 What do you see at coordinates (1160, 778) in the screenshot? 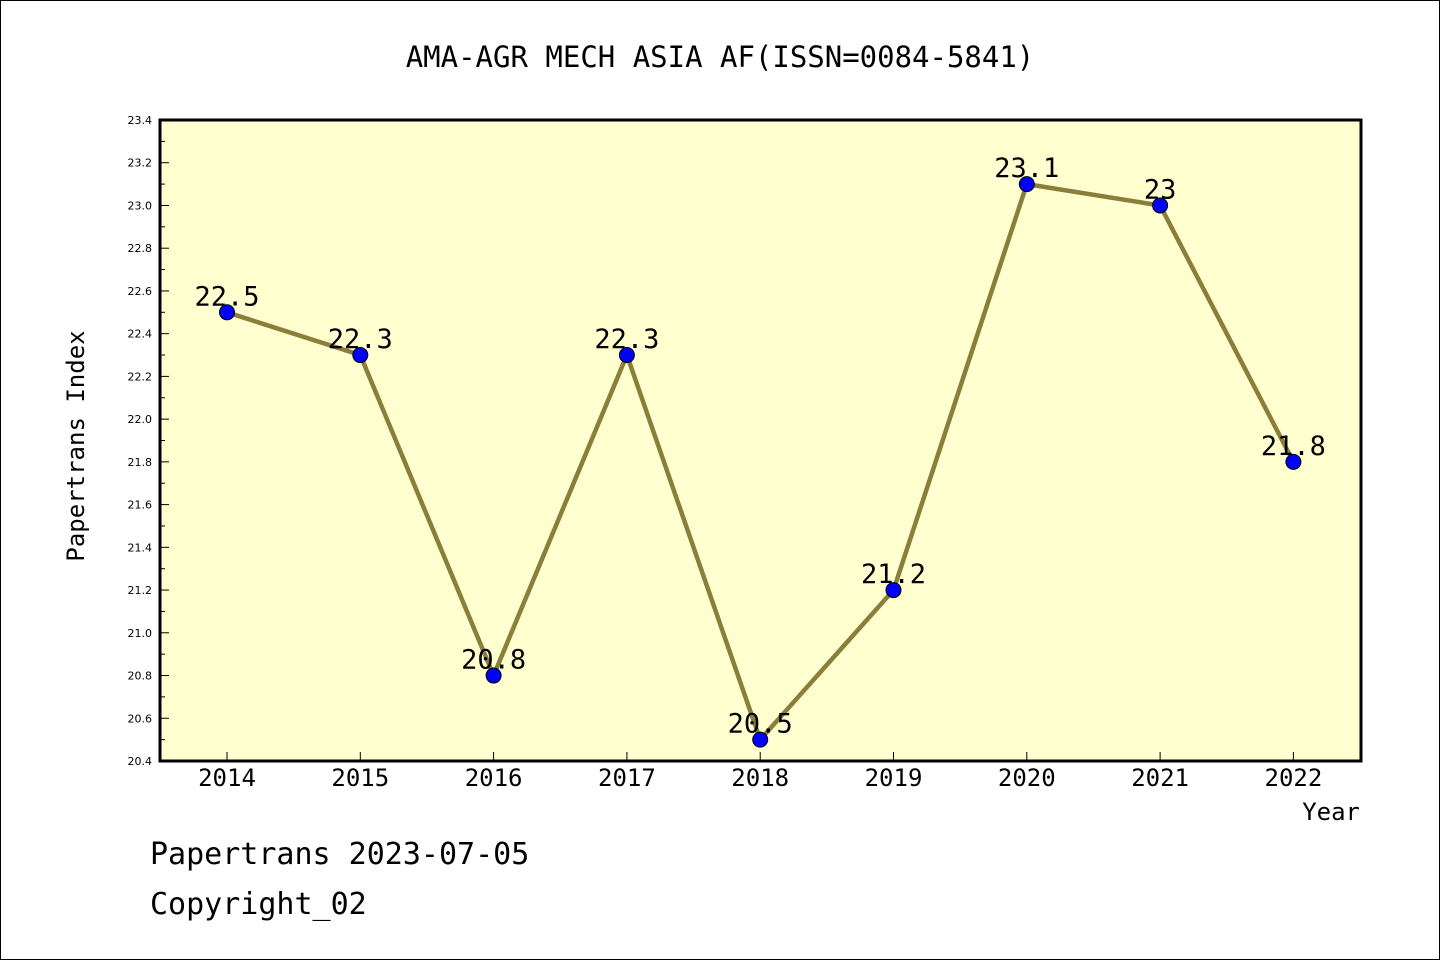
I see `x-tick-label: 2021` at bounding box center [1160, 778].